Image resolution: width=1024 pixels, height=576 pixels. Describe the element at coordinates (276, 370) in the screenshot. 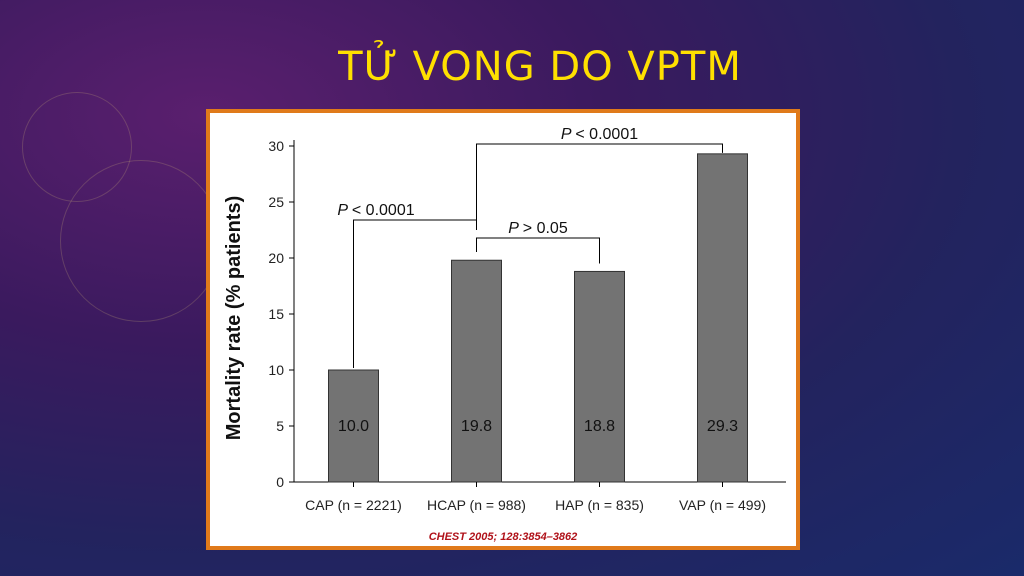

I see `y-tick-label: 10` at that location.